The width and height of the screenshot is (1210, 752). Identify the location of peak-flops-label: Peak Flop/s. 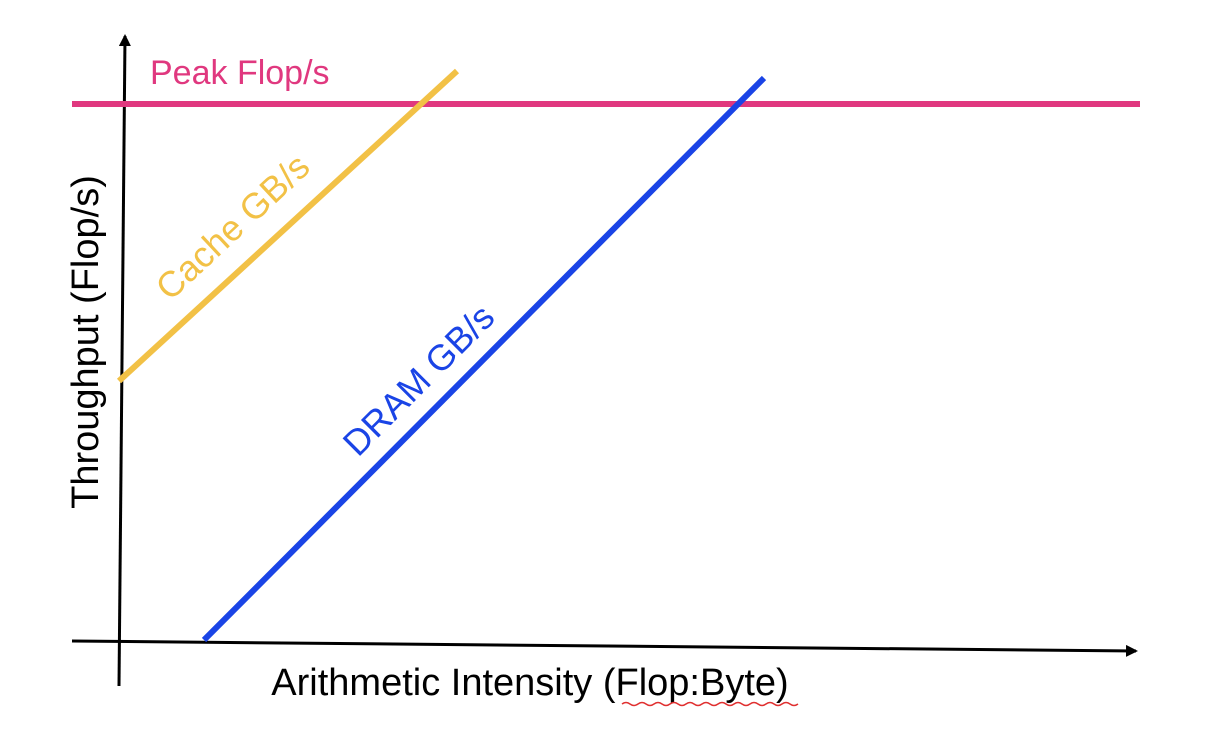
(240, 73).